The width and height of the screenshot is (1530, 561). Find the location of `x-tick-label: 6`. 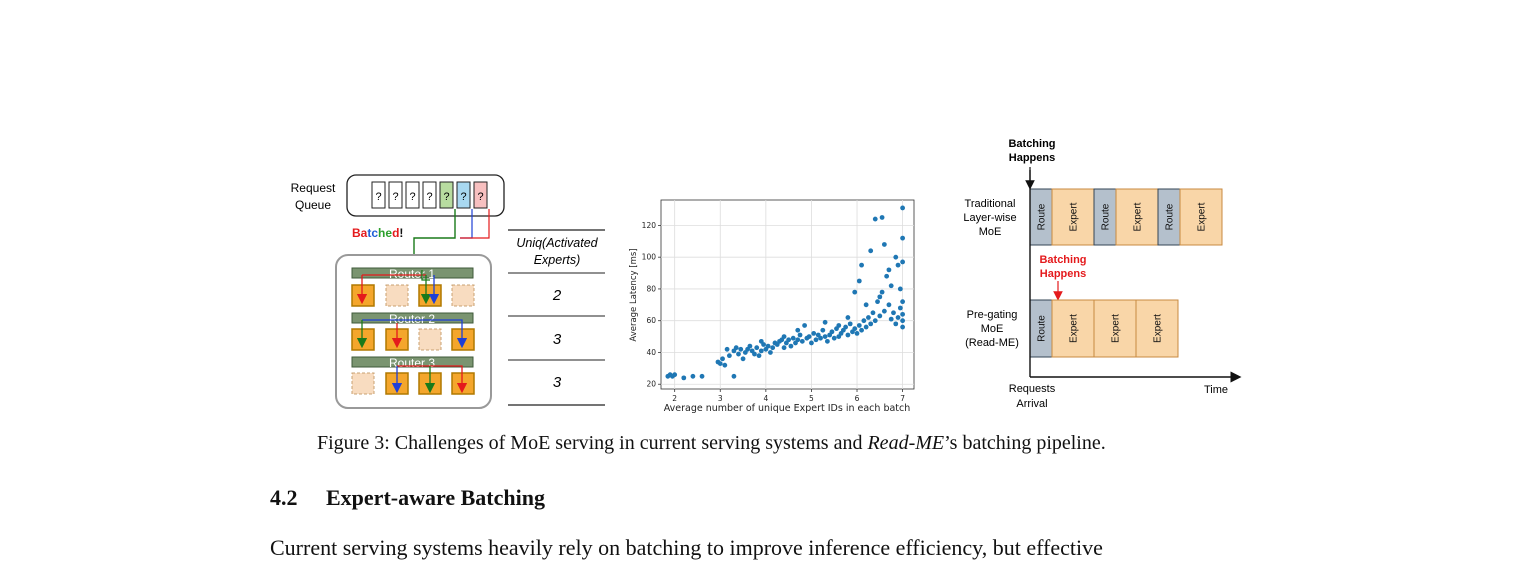

x-tick-label: 6 is located at coordinates (857, 398).